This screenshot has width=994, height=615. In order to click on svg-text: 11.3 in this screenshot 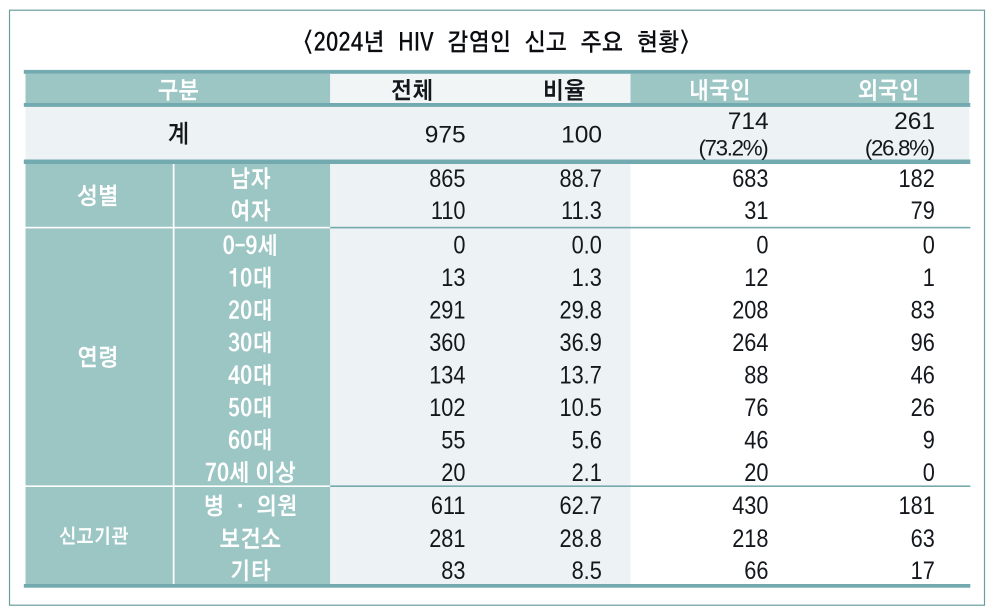, I will do `click(581, 211)`.